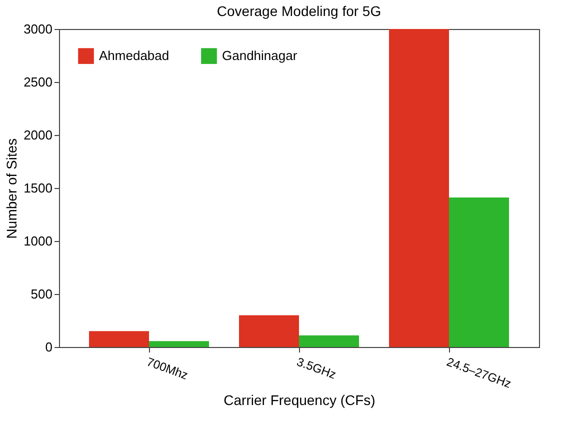  I want to click on legend-label: Ahmedabad, so click(134, 56).